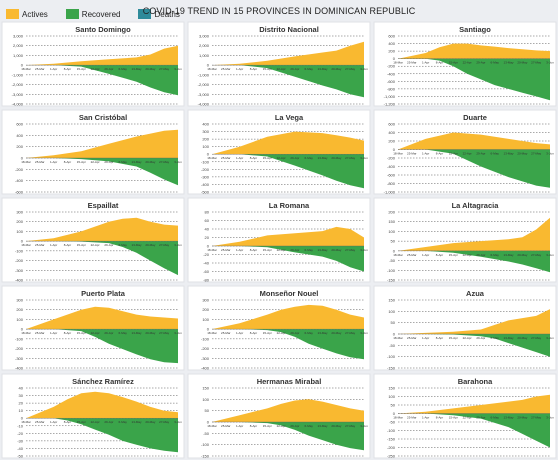 The image size is (558, 460). What do you see at coordinates (204, 84) in the screenshot?
I see `y-tick-label: -2,000` at bounding box center [204, 84].